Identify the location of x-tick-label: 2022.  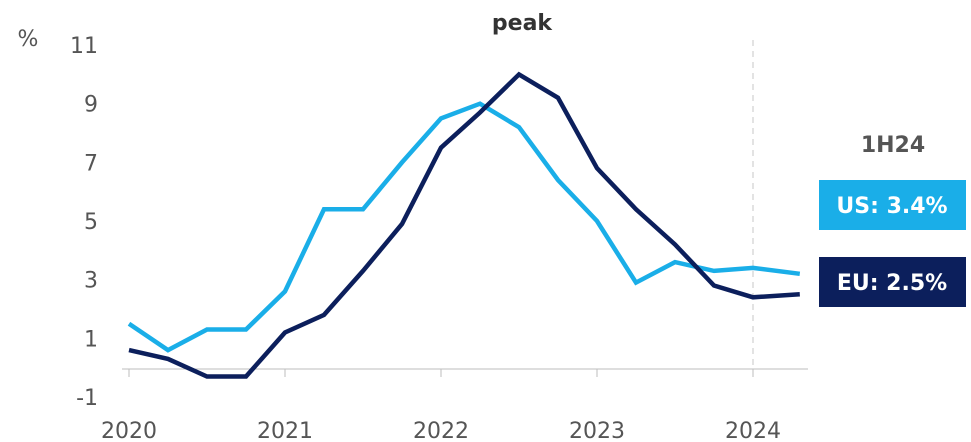
(441, 430).